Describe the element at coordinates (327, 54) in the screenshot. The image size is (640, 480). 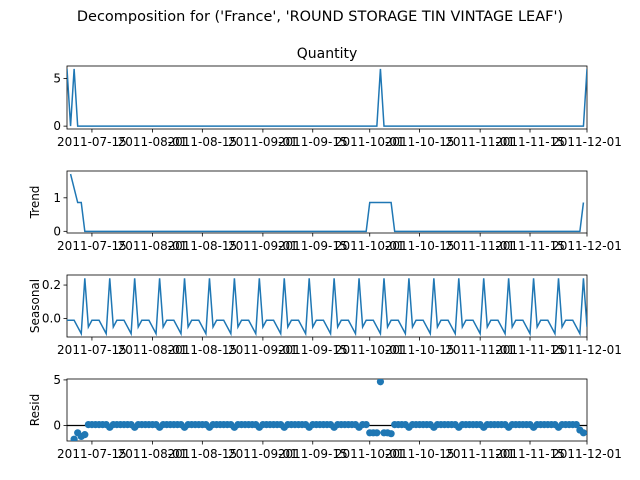
I see `panel-title: Quantity` at that location.